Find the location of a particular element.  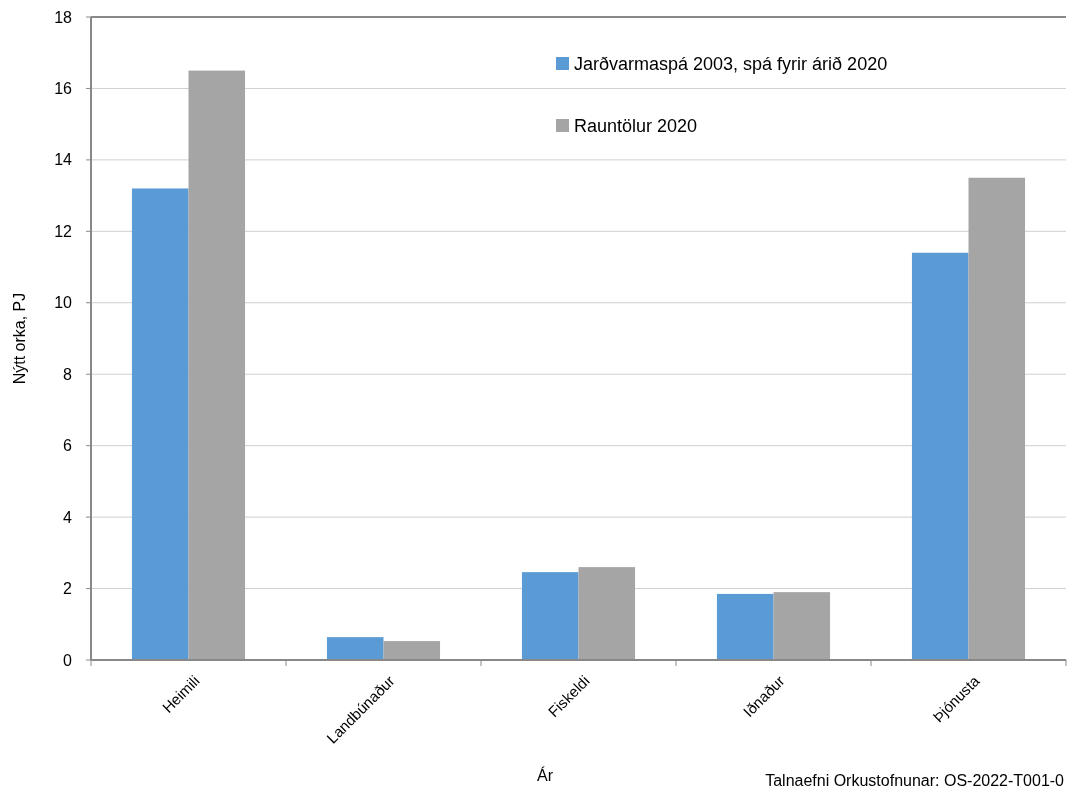

y-tick-label: 2 is located at coordinates (68, 589).